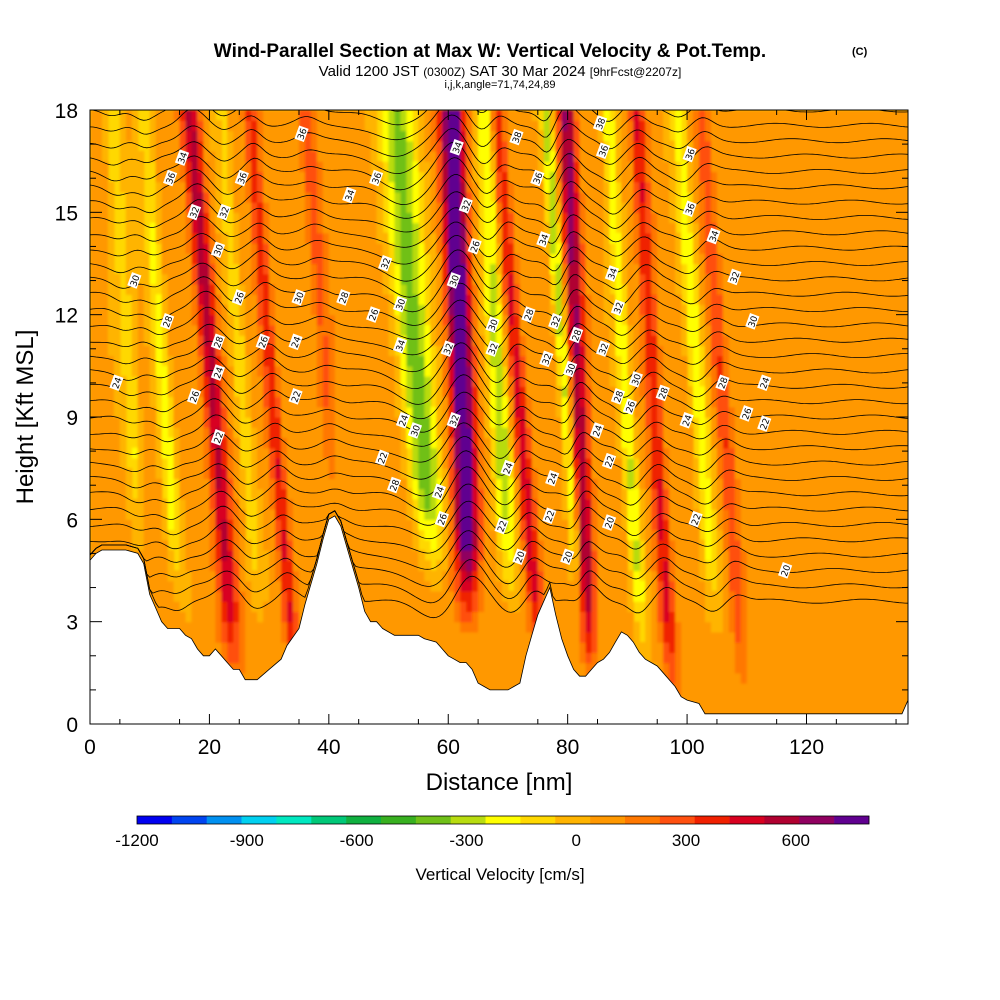 This screenshot has width=1000, height=1000. I want to click on title-mark: (C), so click(860, 52).